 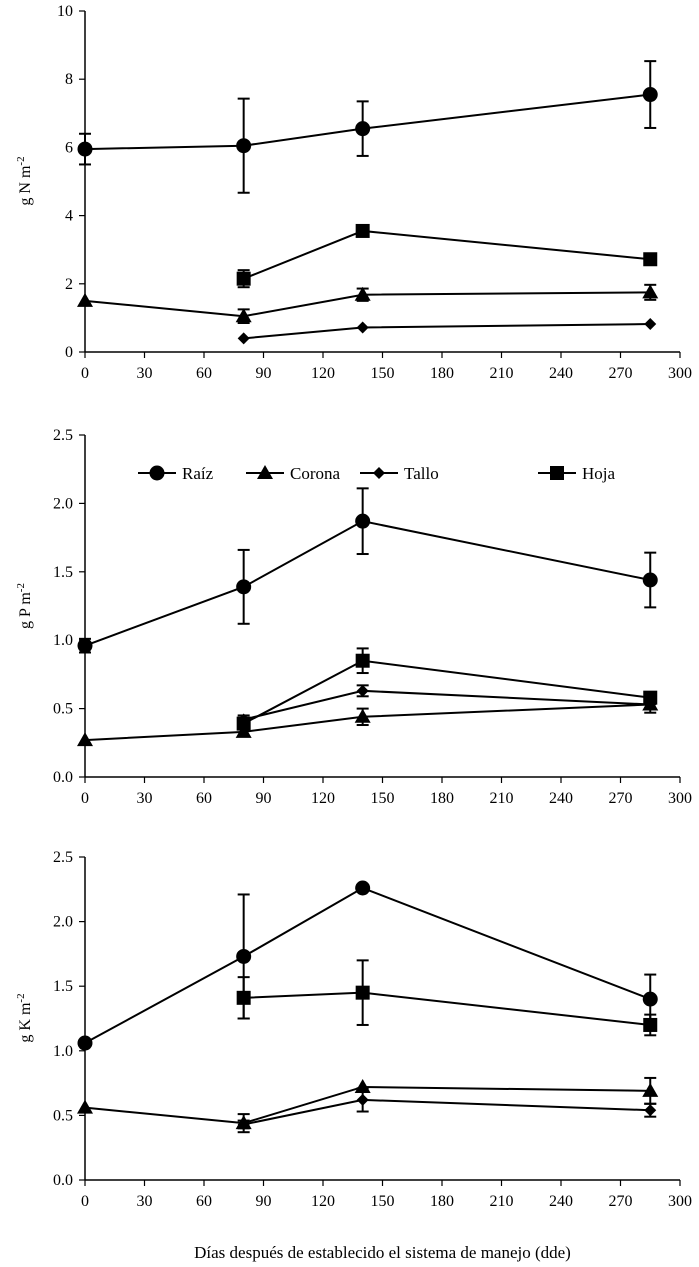 I want to click on y-tick-label: 4, so click(x=69, y=216).